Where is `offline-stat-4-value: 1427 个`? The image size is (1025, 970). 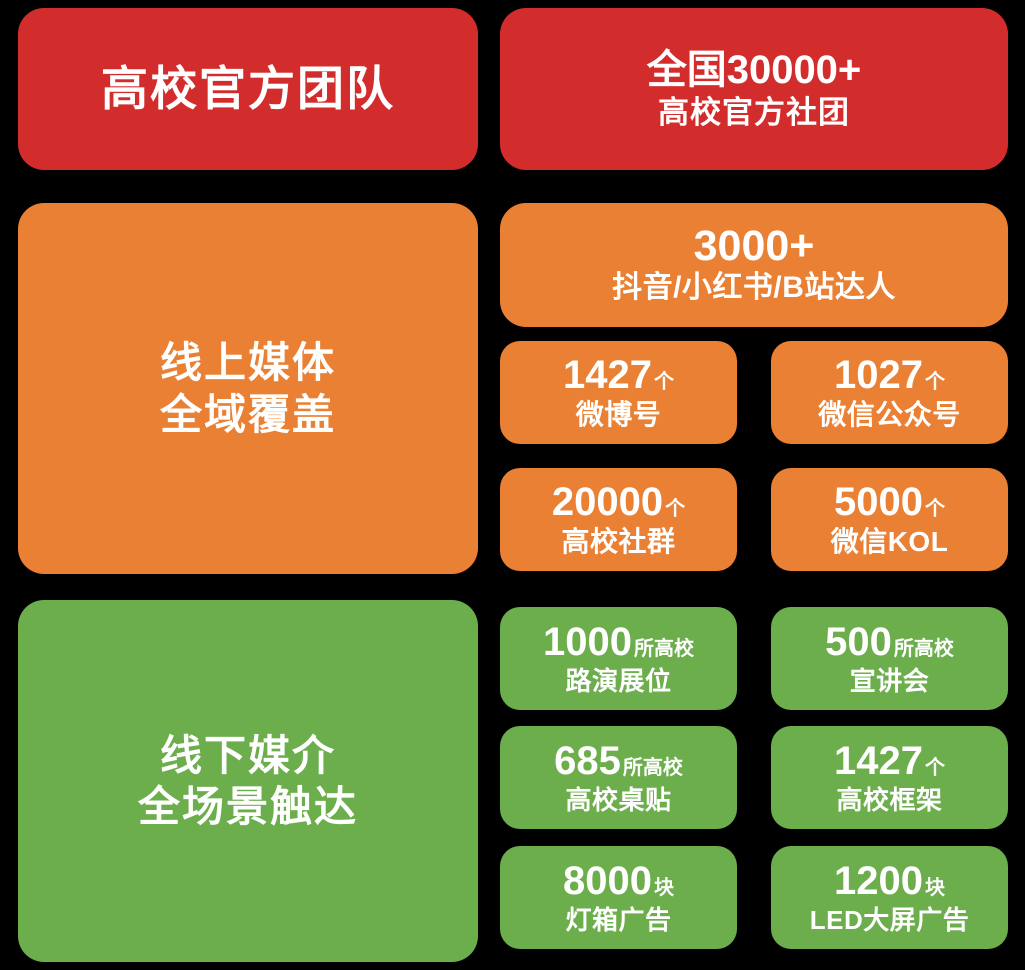 offline-stat-4-value: 1427 个 is located at coordinates (889, 761).